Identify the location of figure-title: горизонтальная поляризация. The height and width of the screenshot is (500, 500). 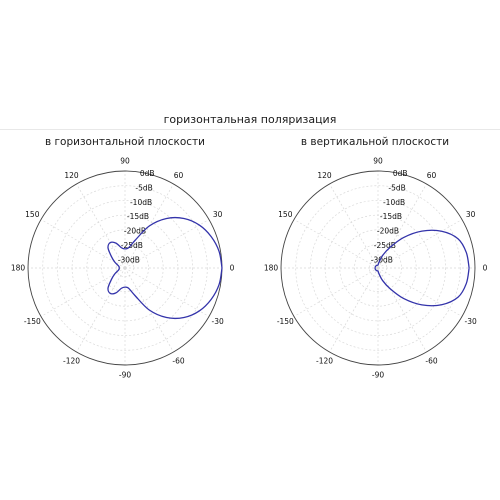
(250, 119).